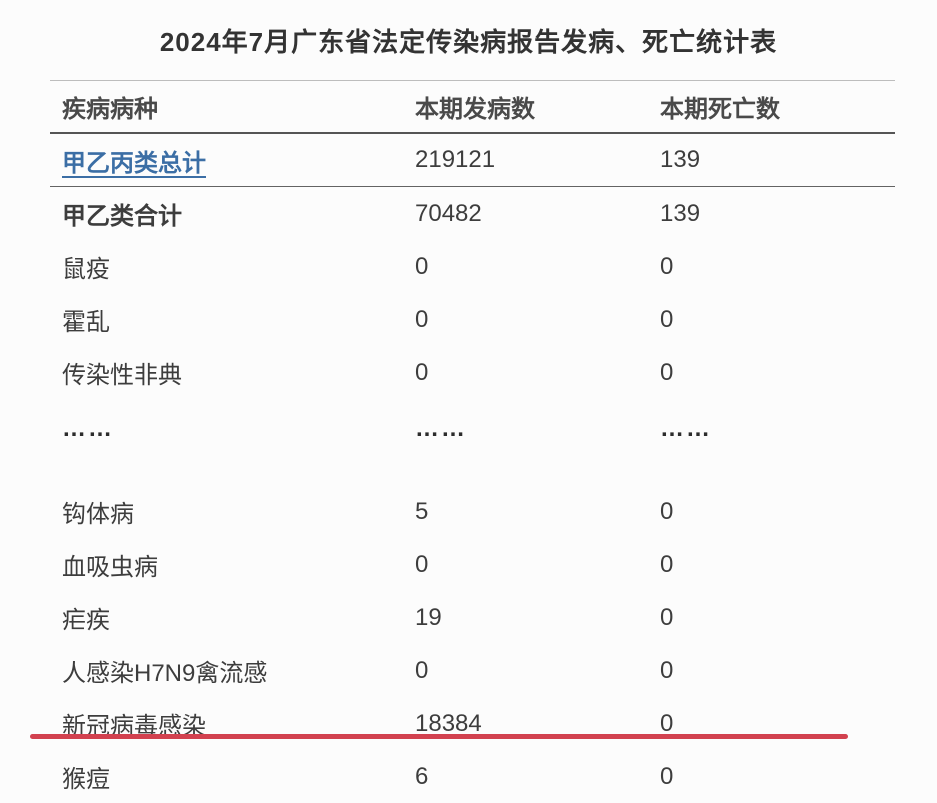 This screenshot has width=937, height=803. Describe the element at coordinates (475, 109) in the screenshot. I see `column-header-cases: 本期发病数` at that location.